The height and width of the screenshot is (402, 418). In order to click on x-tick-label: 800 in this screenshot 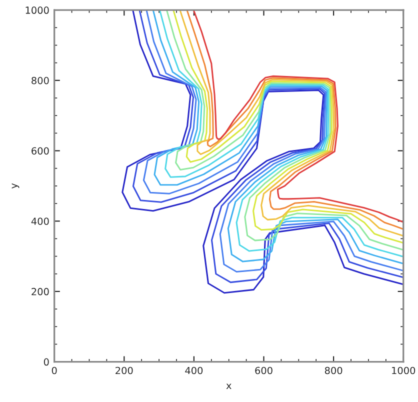, I will do `click(333, 370)`.